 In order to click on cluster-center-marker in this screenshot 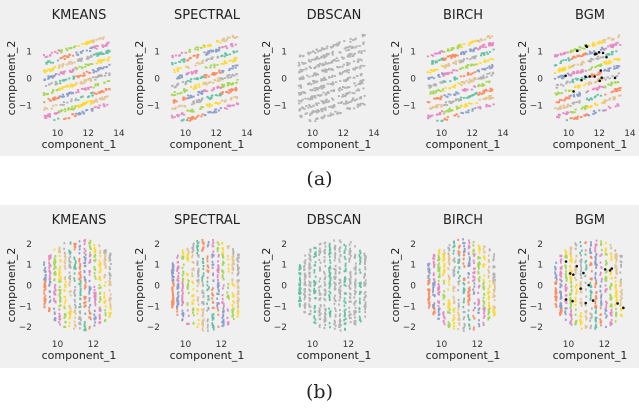, I will do `click(586, 46)`.